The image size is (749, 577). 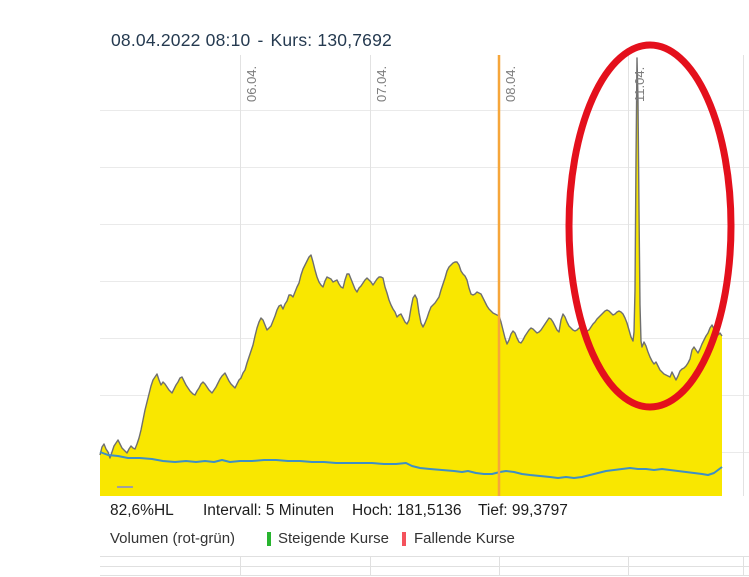 What do you see at coordinates (523, 510) in the screenshot?
I see `stat-low: Tief: 99,3797` at bounding box center [523, 510].